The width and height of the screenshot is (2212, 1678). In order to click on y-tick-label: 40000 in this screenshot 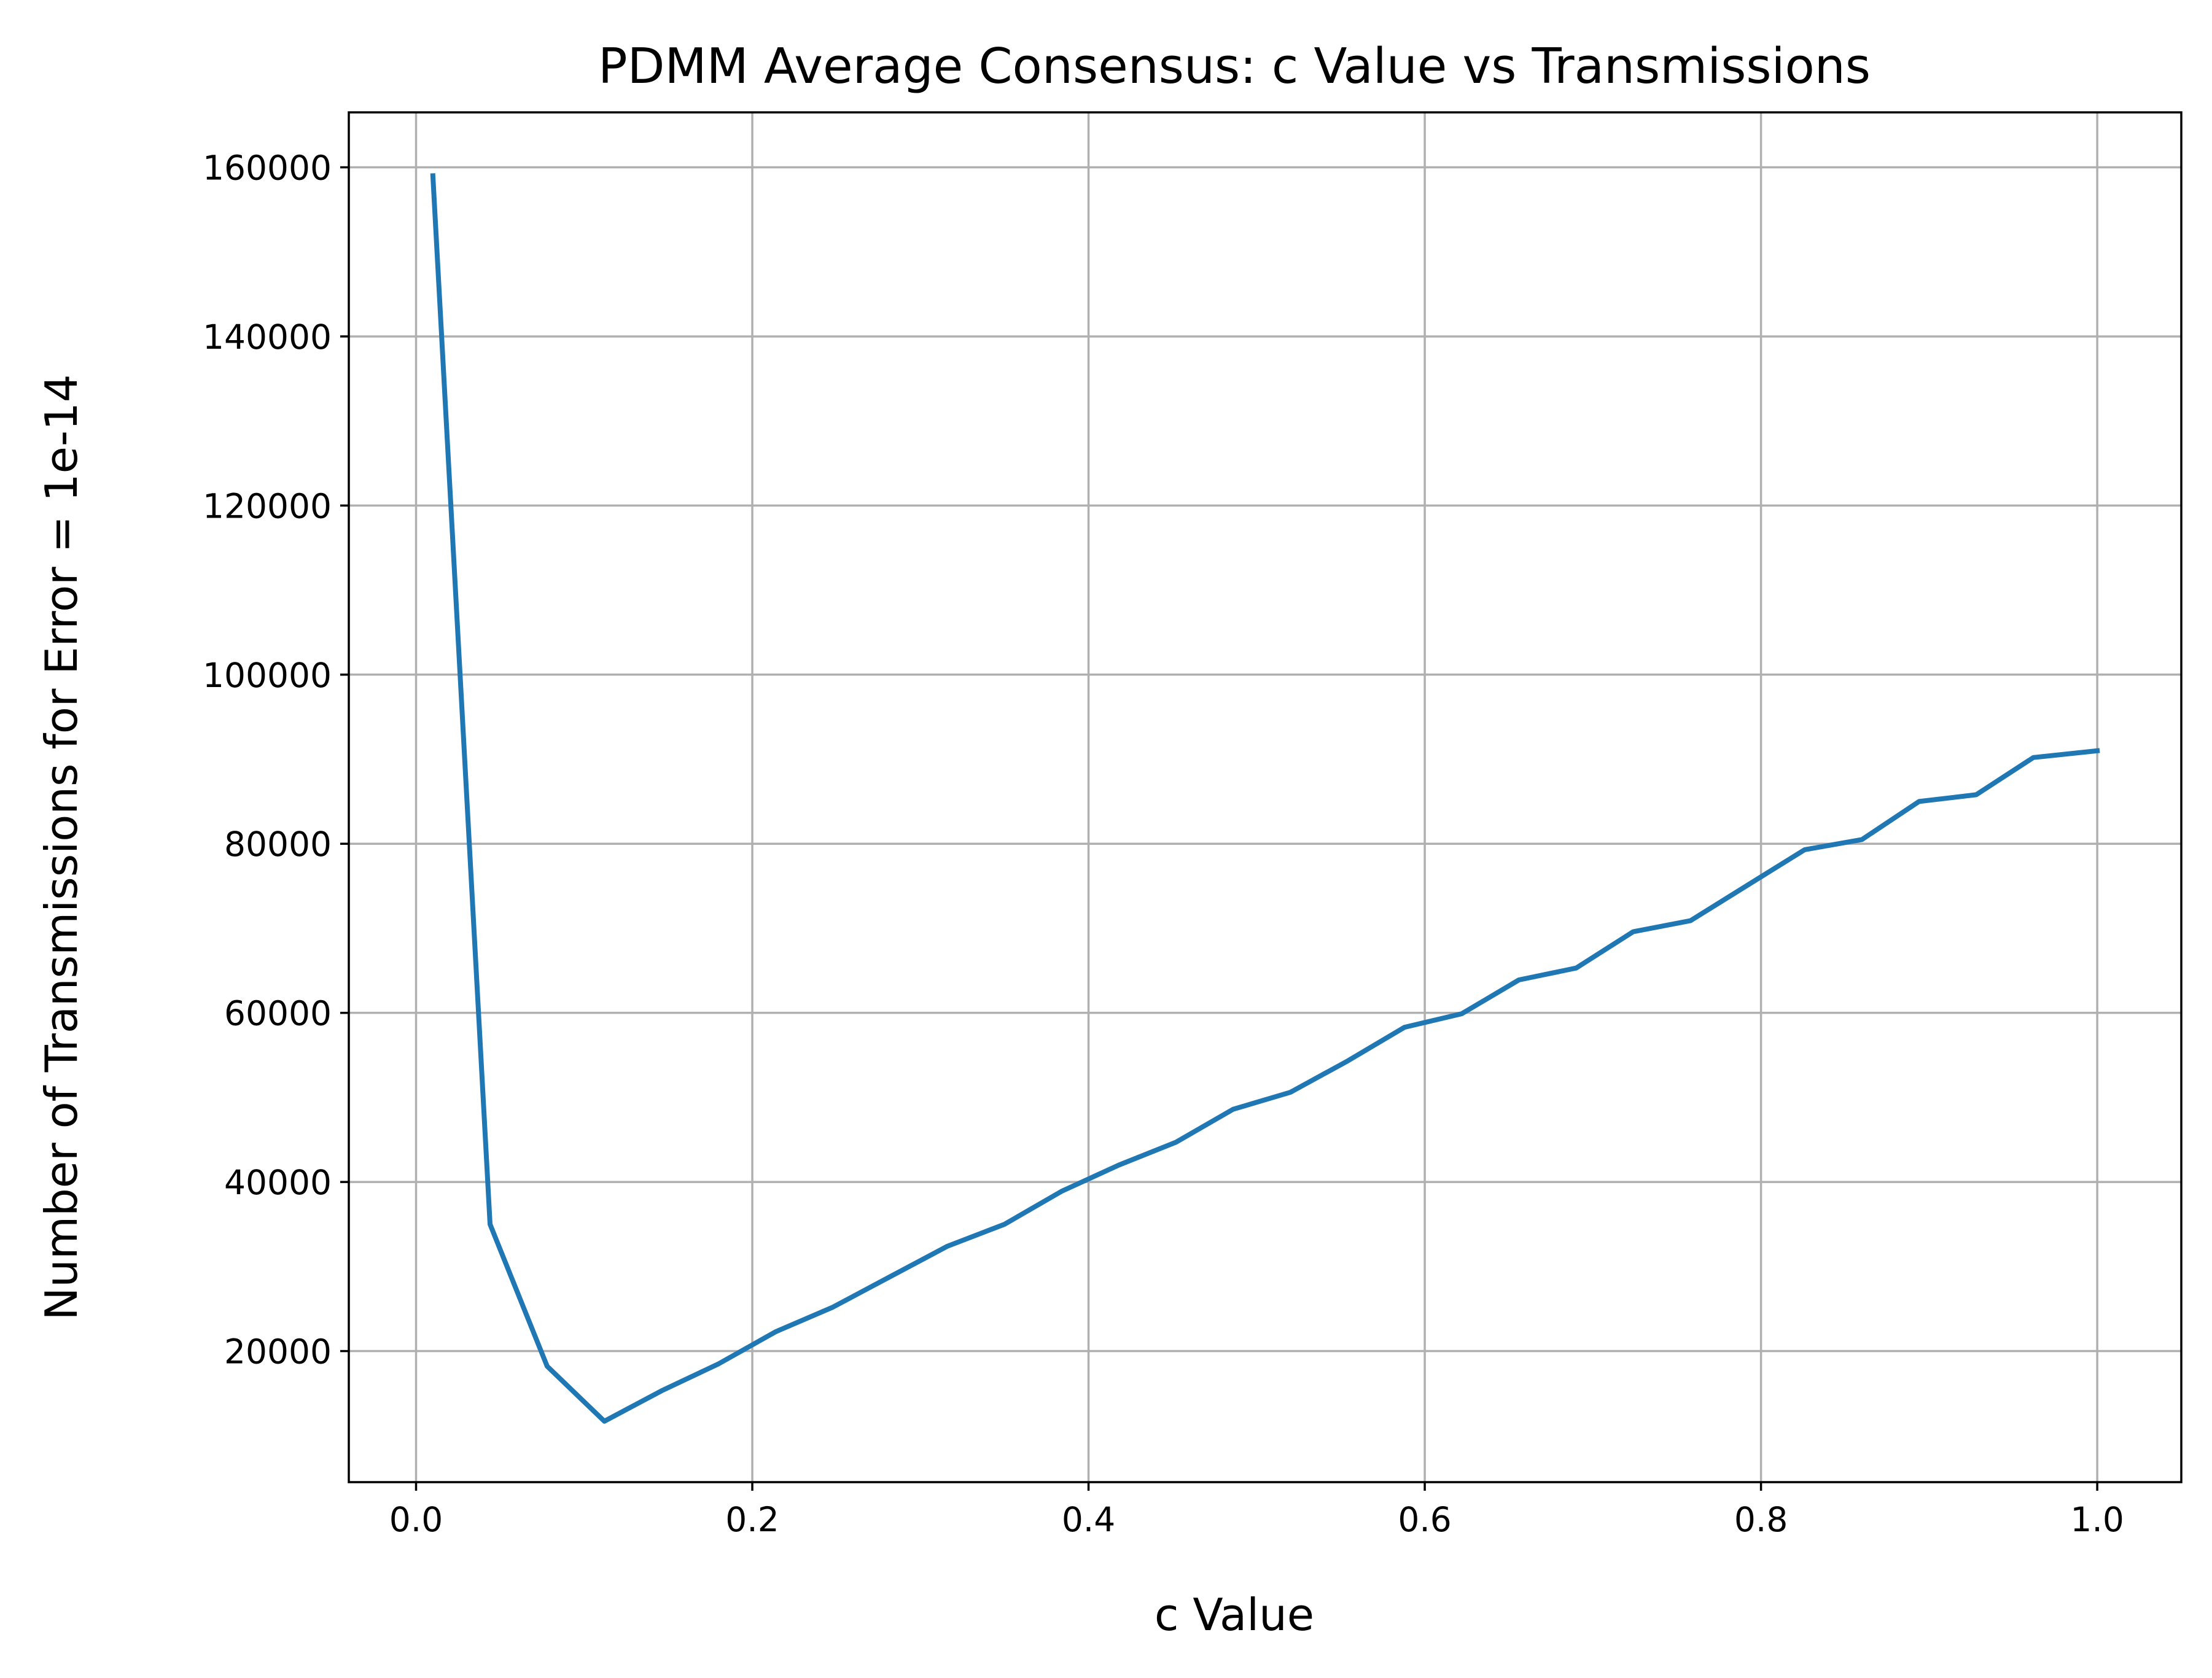, I will do `click(278, 1182)`.